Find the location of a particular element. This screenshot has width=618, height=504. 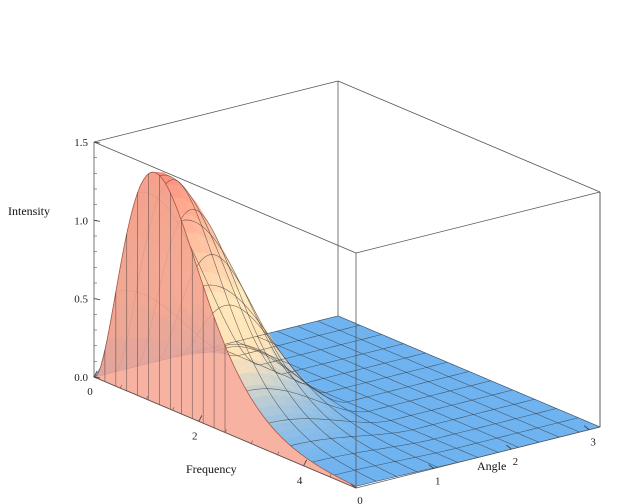

x-tick-label: 2 is located at coordinates (195, 436).